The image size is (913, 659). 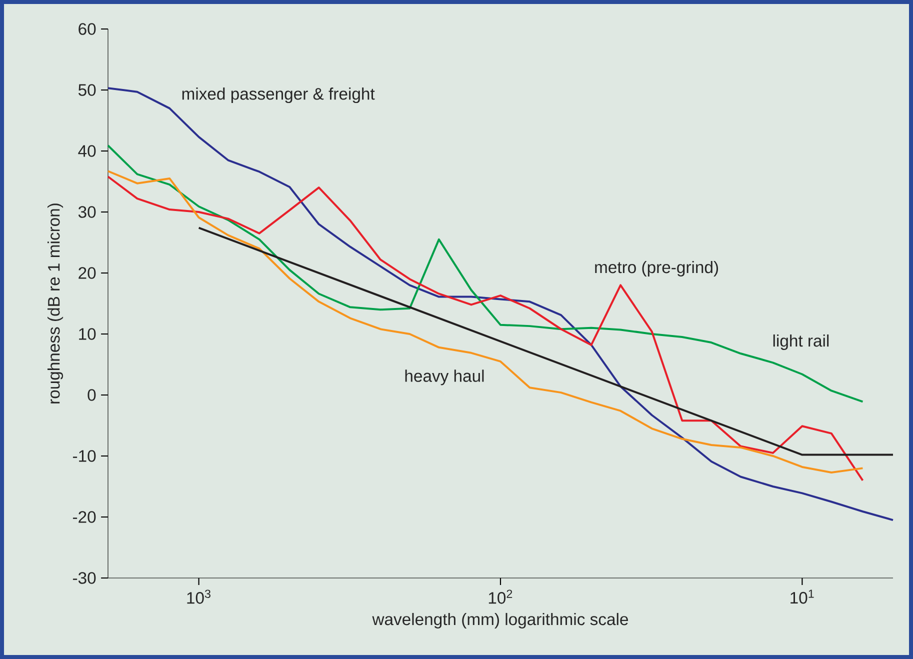 What do you see at coordinates (87, 29) in the screenshot?
I see `y-tick-label: 60` at bounding box center [87, 29].